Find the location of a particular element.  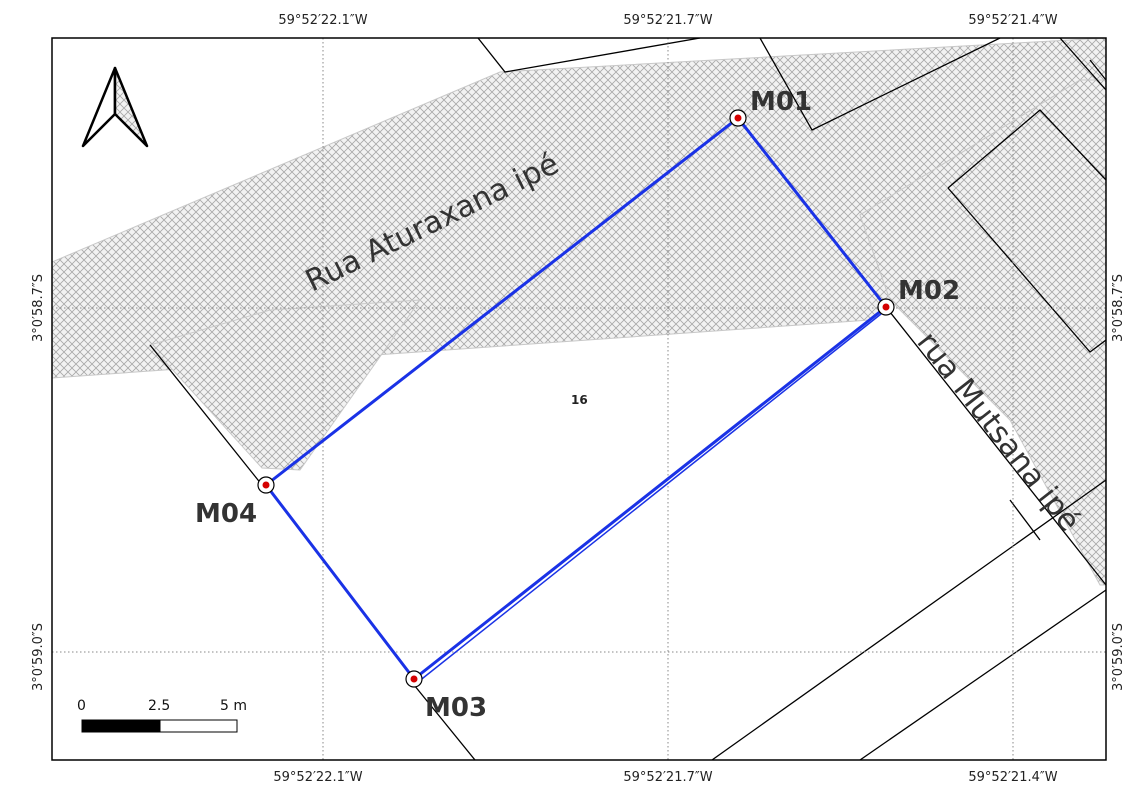

marker-label-m04: M04 is located at coordinates (226, 514).